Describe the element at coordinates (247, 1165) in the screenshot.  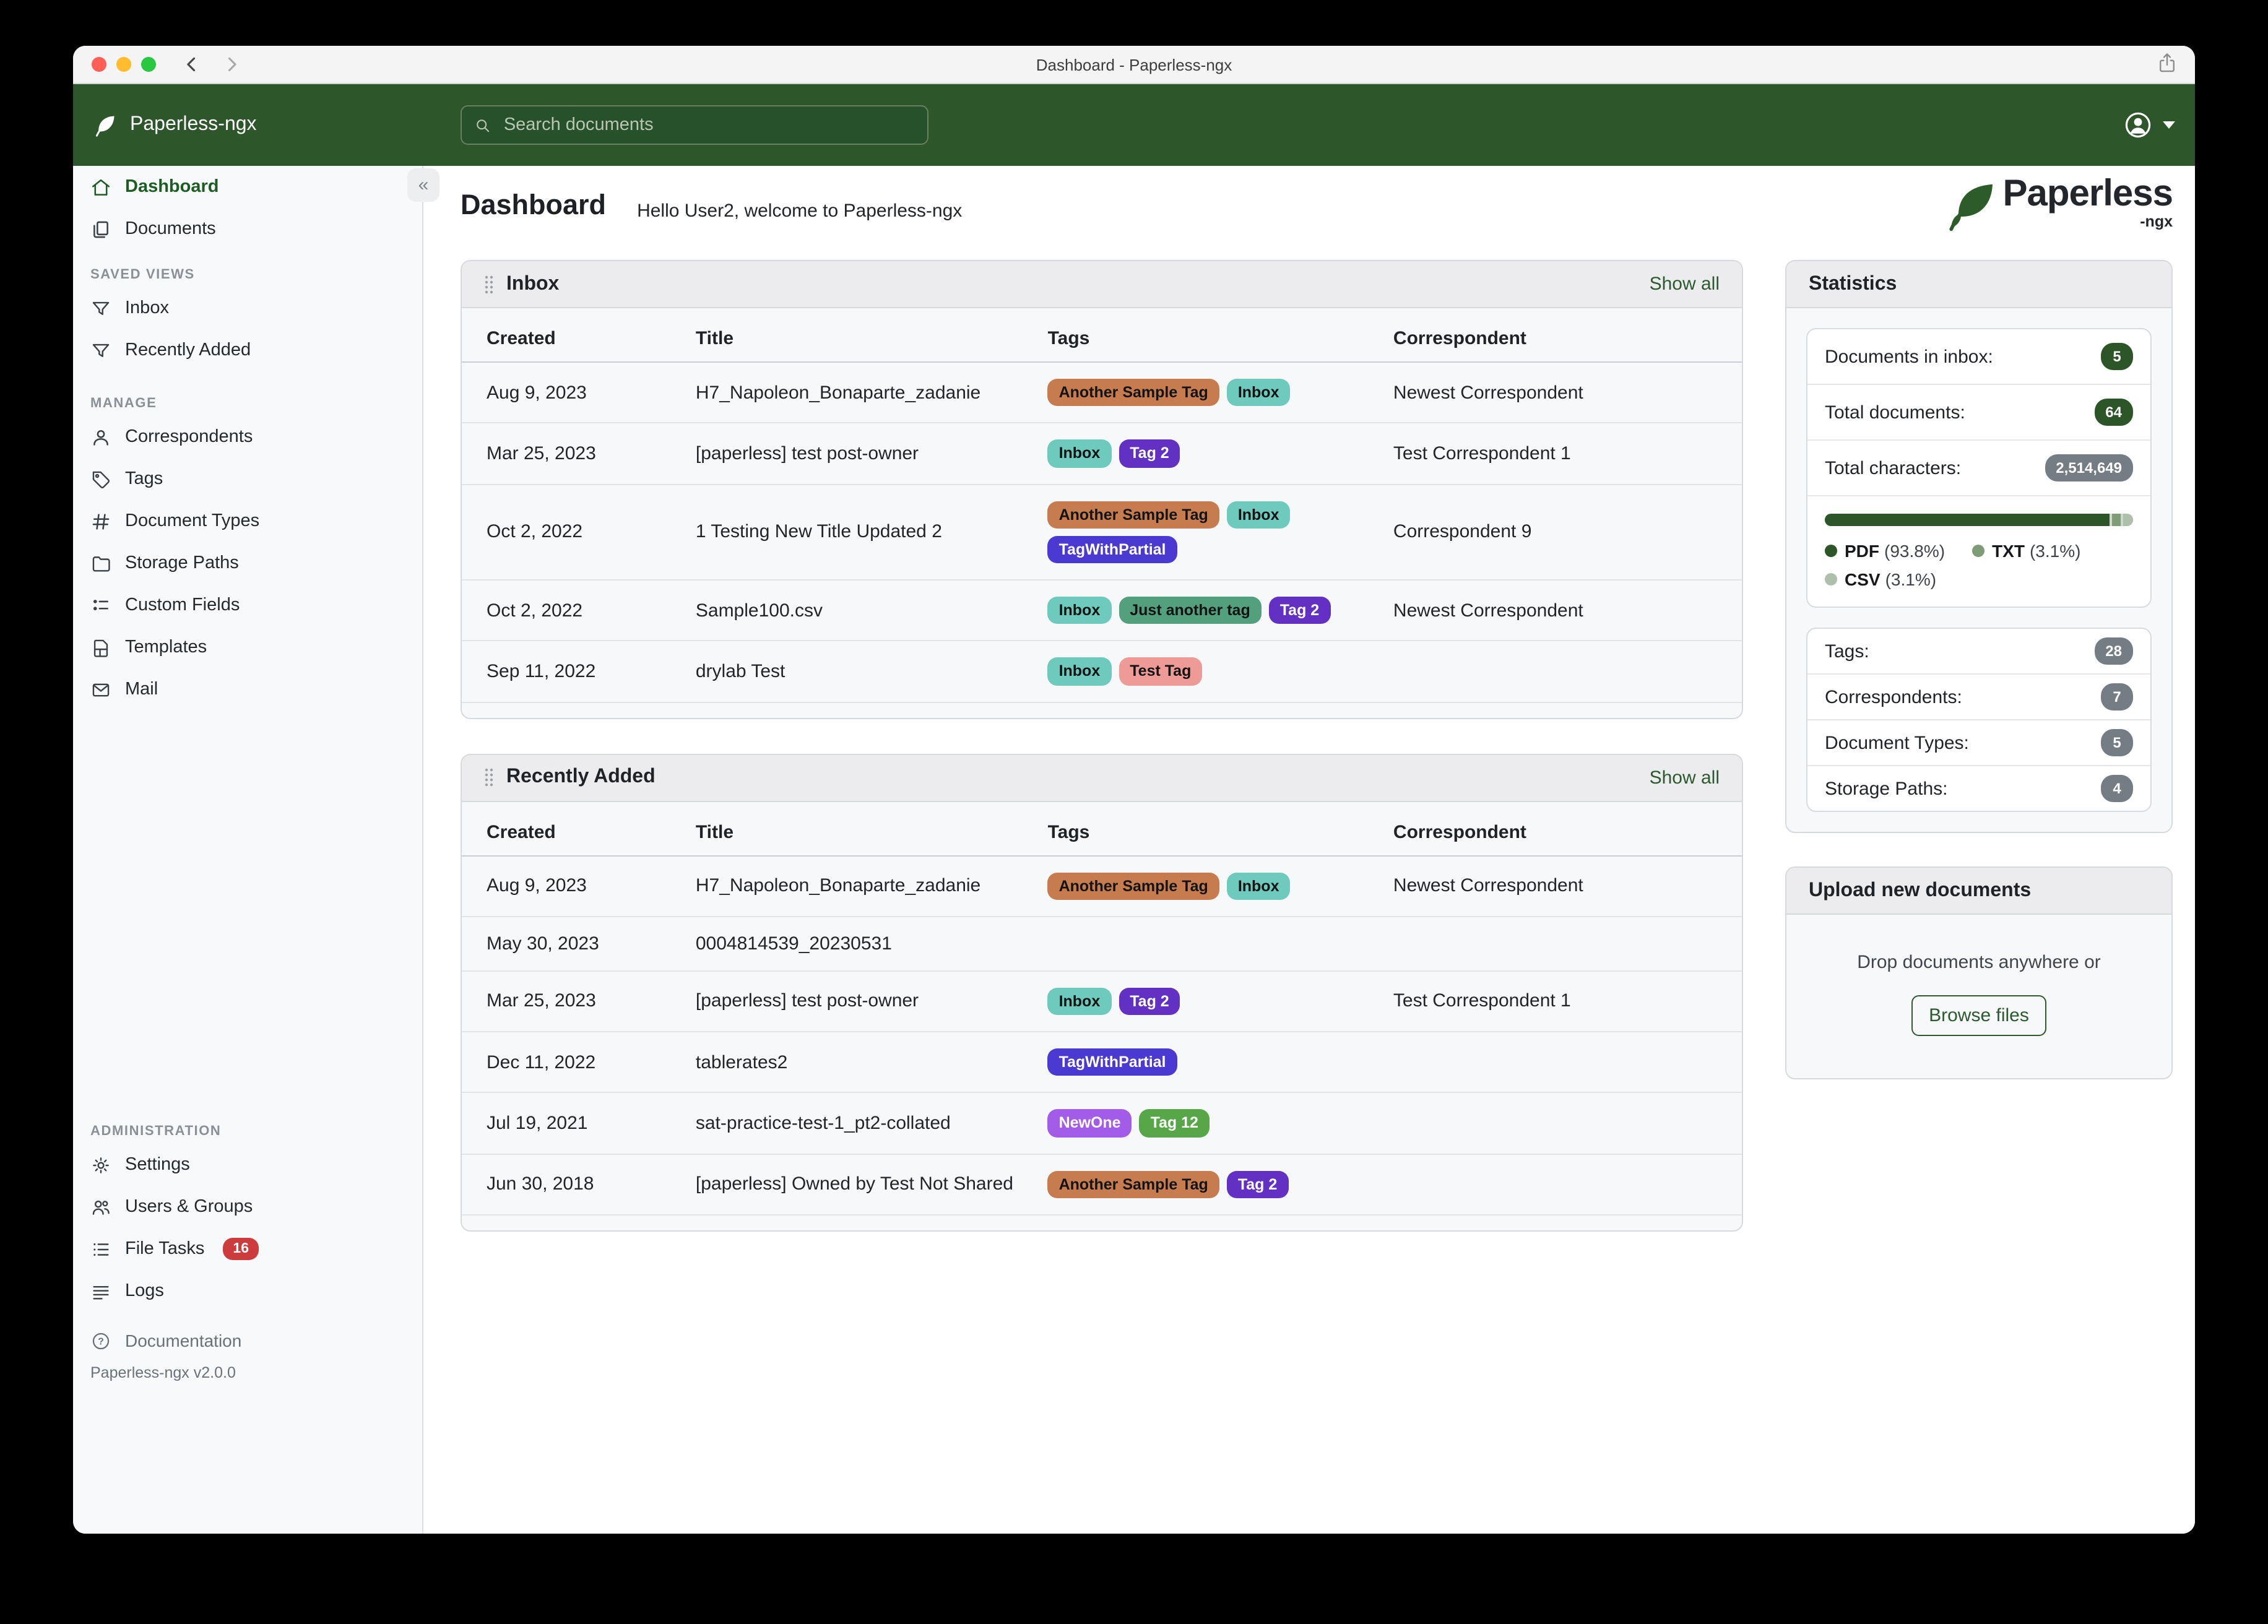
I see `sidebar-item-settings: Settings` at that location.